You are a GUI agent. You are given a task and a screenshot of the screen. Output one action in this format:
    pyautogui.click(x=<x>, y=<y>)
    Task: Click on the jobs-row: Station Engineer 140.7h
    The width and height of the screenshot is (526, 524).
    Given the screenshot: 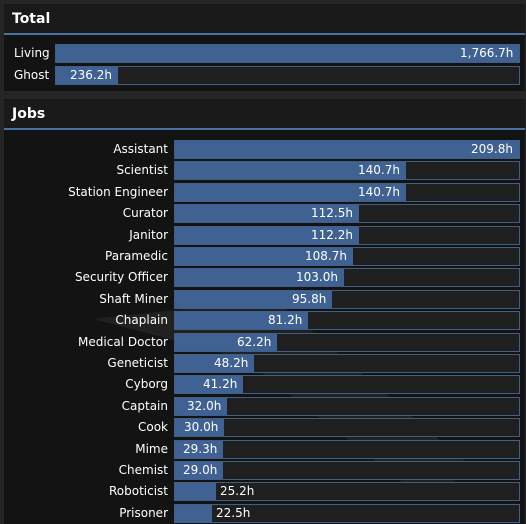 What is the action you would take?
    pyautogui.click(x=264, y=192)
    